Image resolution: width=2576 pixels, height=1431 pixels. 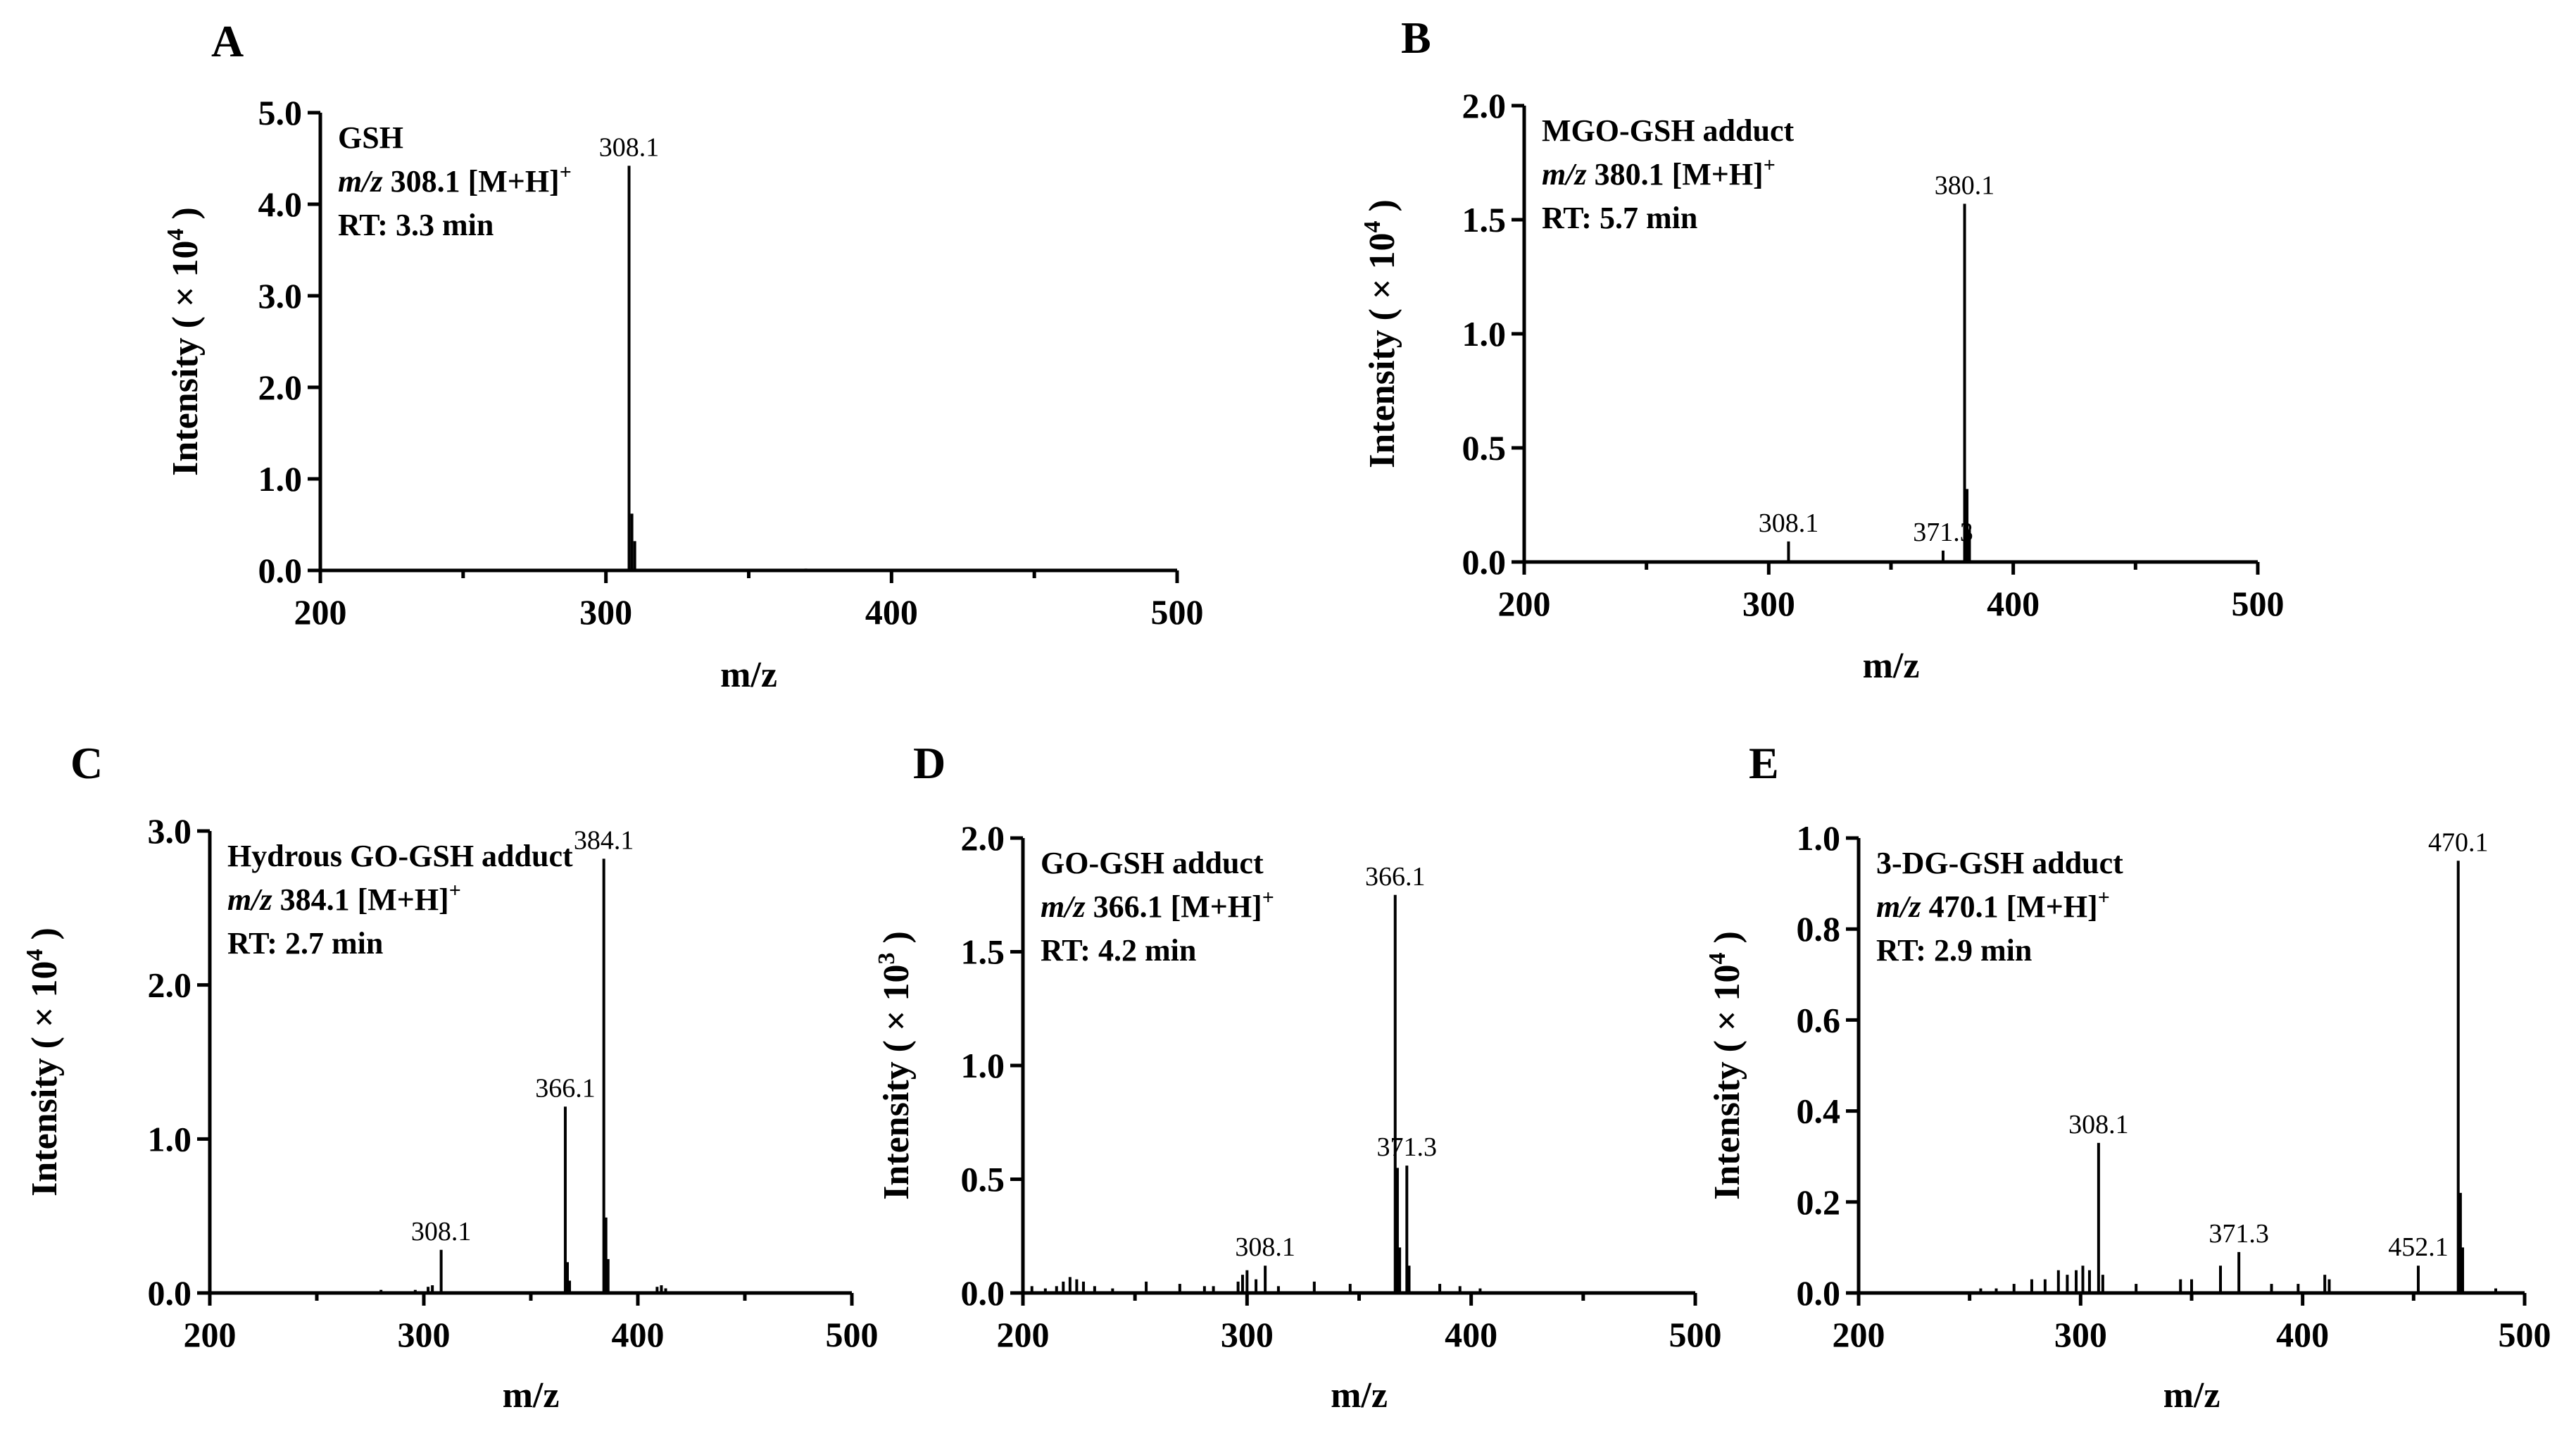 I want to click on chart-c-x-axis-label: m/z, so click(x=531, y=1395).